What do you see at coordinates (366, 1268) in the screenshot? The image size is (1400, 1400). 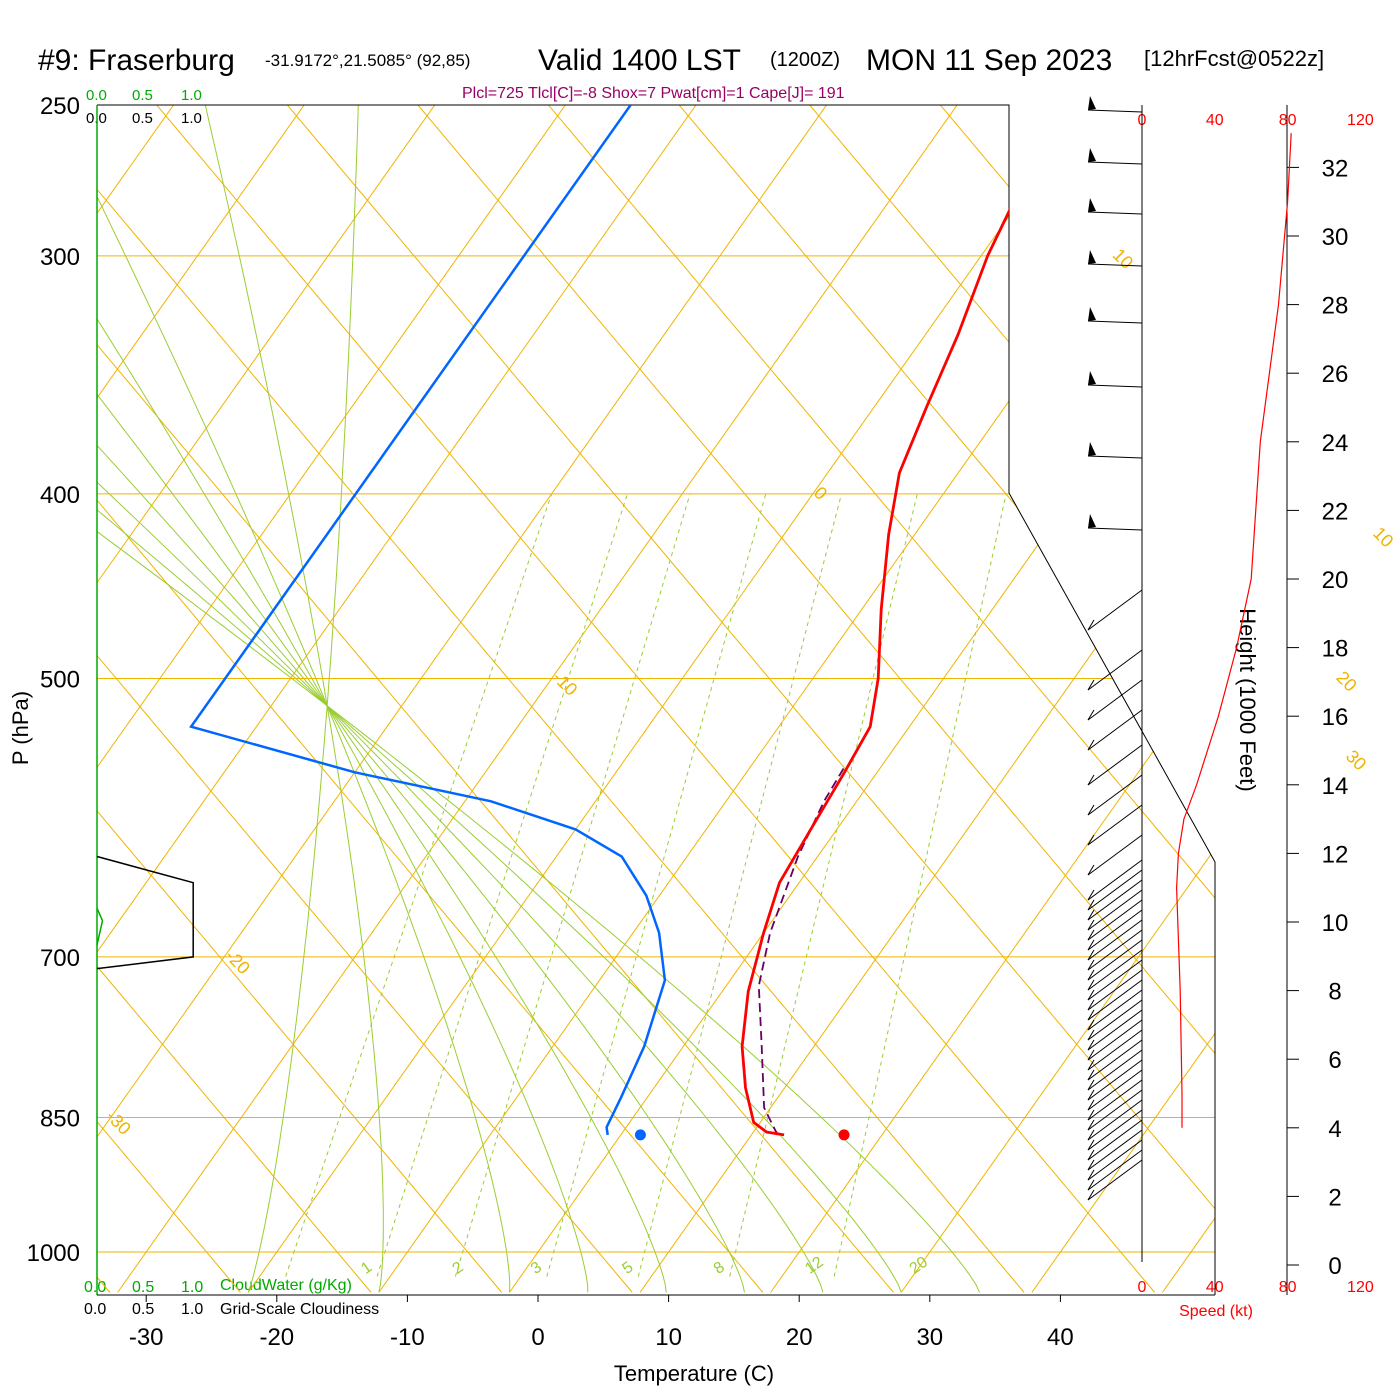 I see `mixing-ratio-label: 1` at bounding box center [366, 1268].